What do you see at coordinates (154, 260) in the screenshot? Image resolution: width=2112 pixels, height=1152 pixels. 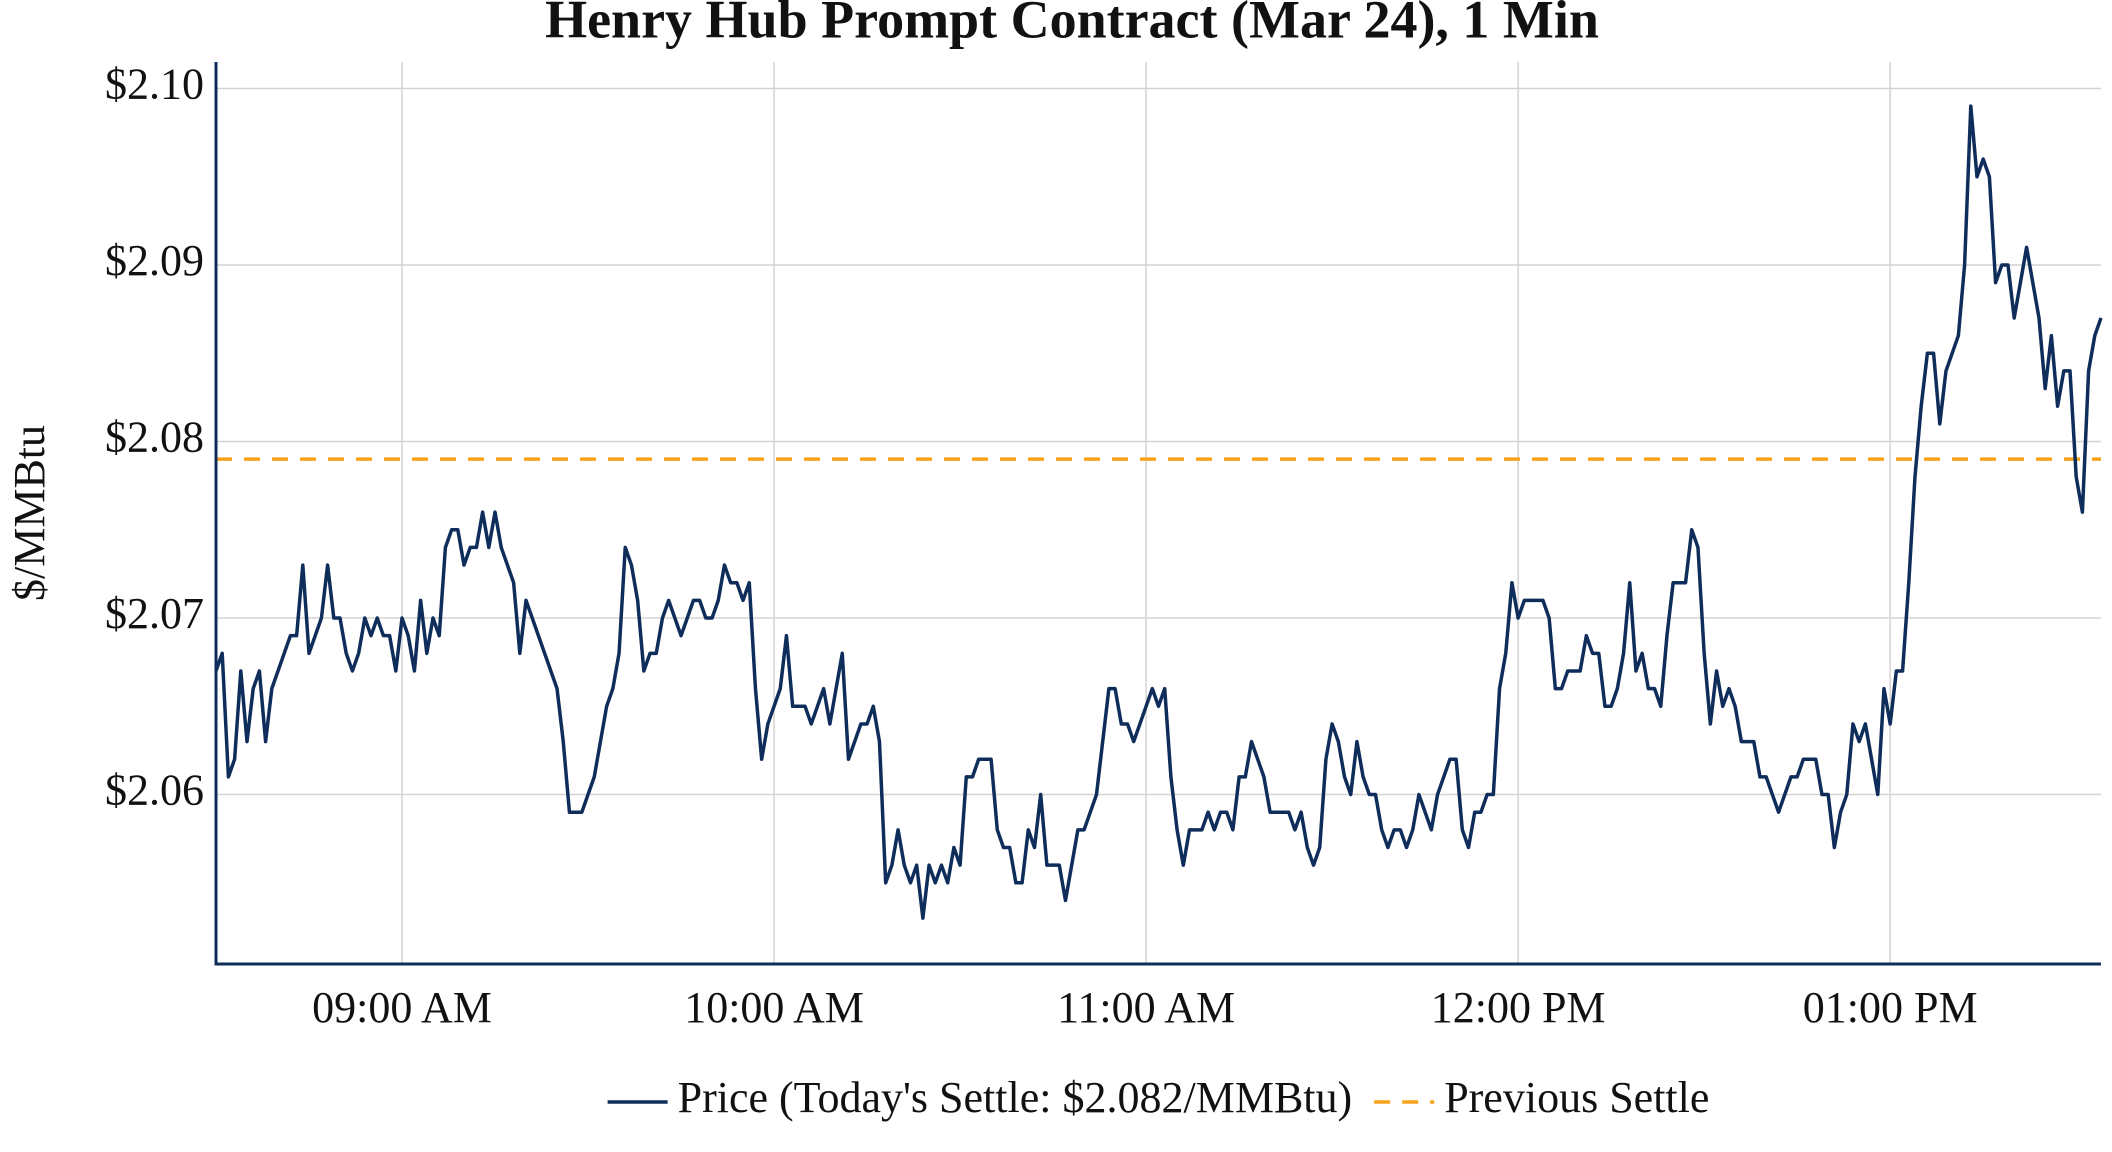 I see `y-tick-label: $2.09` at bounding box center [154, 260].